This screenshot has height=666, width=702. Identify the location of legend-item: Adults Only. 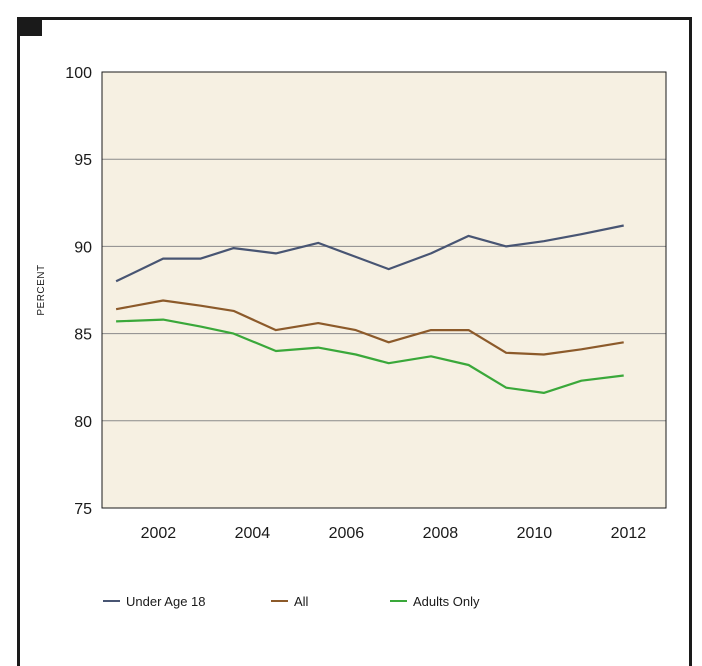
(434, 601).